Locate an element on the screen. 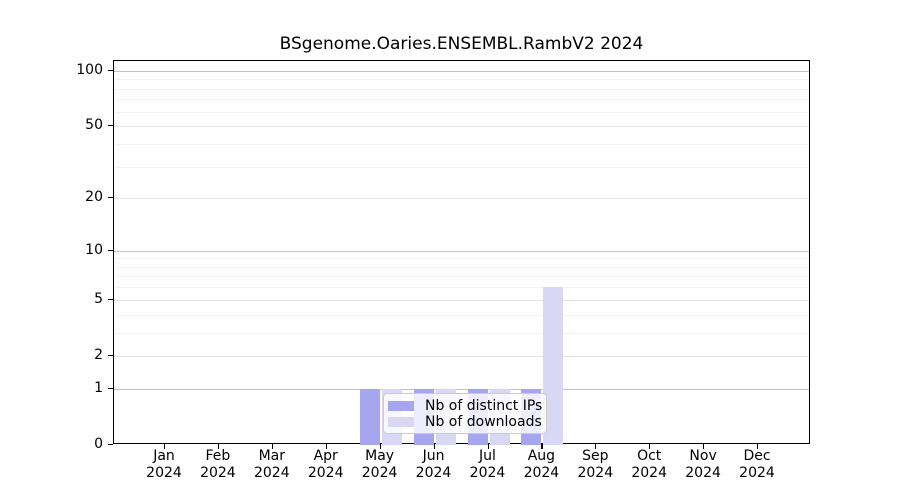 The height and width of the screenshot is (500, 900). x-tick-label: Apr 2024 is located at coordinates (325, 464).